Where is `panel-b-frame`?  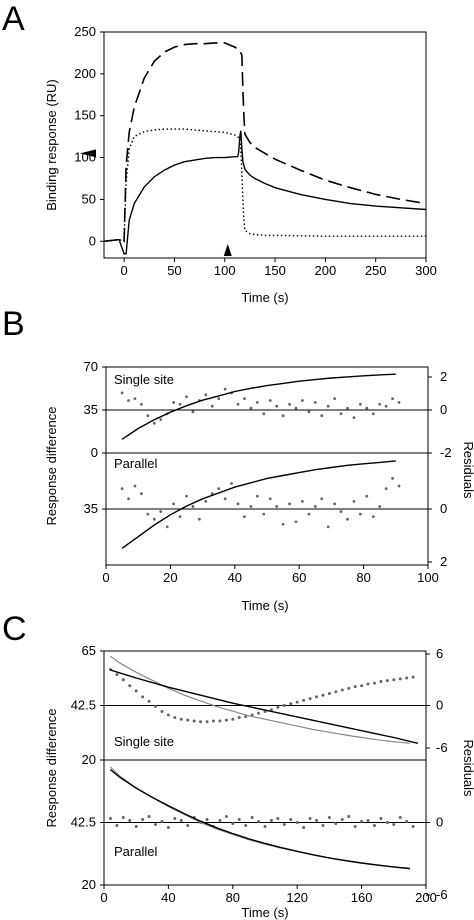
panel-b-frame is located at coordinates (267, 466).